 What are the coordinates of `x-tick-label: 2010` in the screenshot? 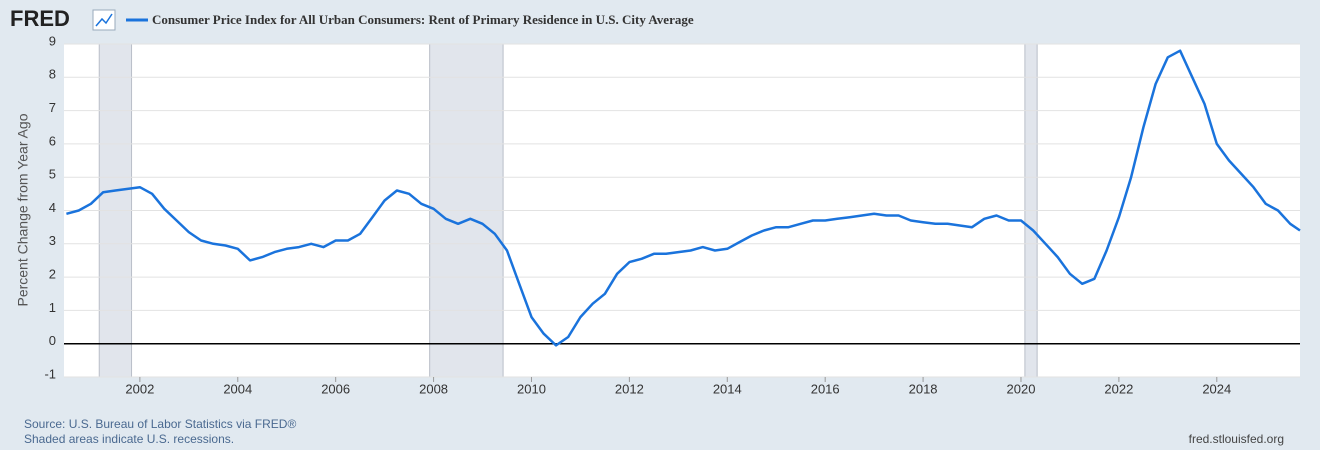 It's located at (531, 388).